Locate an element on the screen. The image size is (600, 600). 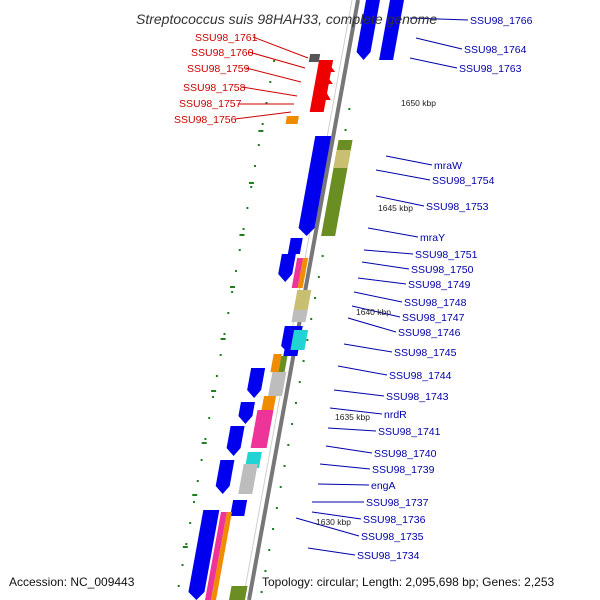
gene-label: SSU98_1747 is located at coordinates (433, 318).